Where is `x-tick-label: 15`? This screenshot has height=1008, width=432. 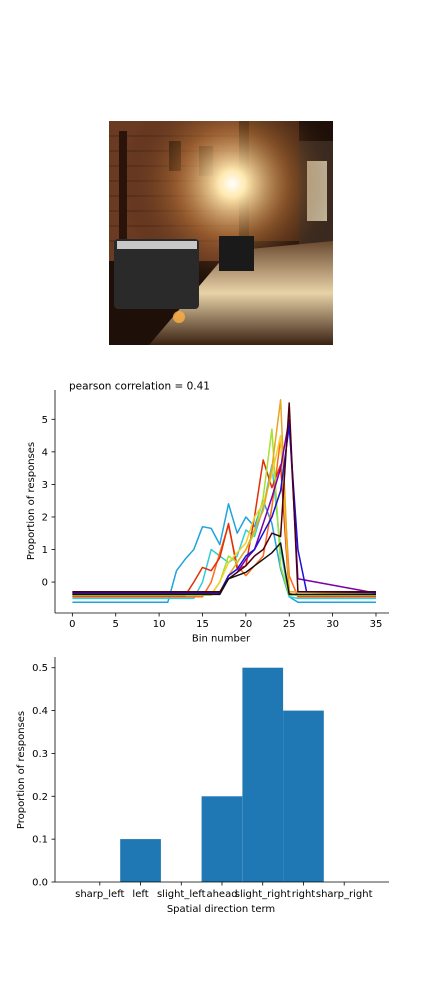
x-tick-label: 15 is located at coordinates (202, 624).